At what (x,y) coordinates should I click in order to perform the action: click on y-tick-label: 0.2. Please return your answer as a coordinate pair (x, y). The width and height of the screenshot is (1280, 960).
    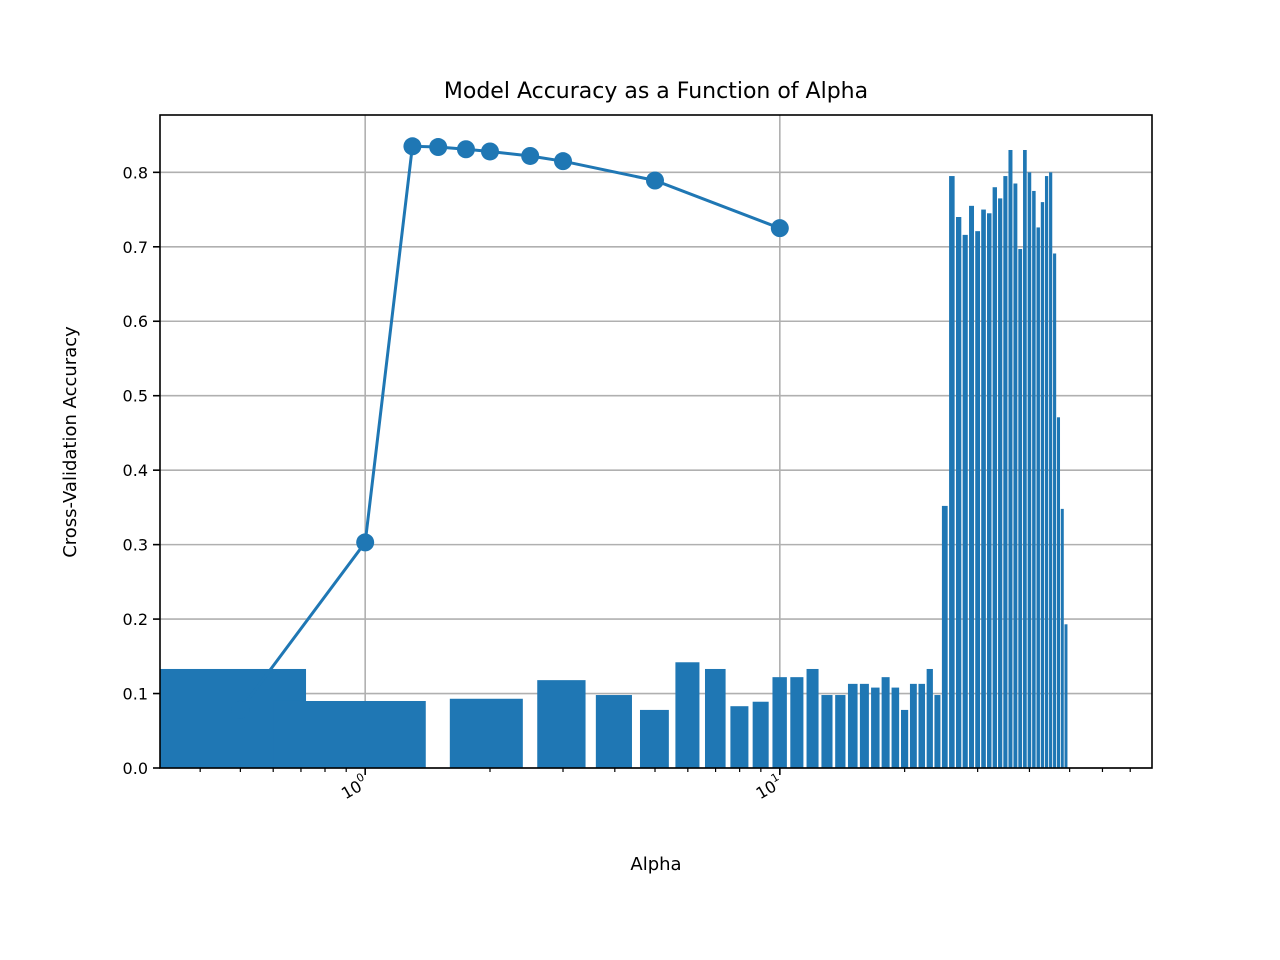
    Looking at the image, I should click on (135, 619).